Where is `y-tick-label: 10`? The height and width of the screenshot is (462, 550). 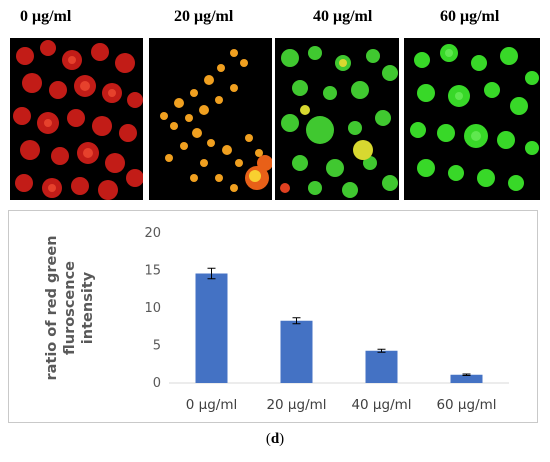 y-tick-label: 10 is located at coordinates (152, 308).